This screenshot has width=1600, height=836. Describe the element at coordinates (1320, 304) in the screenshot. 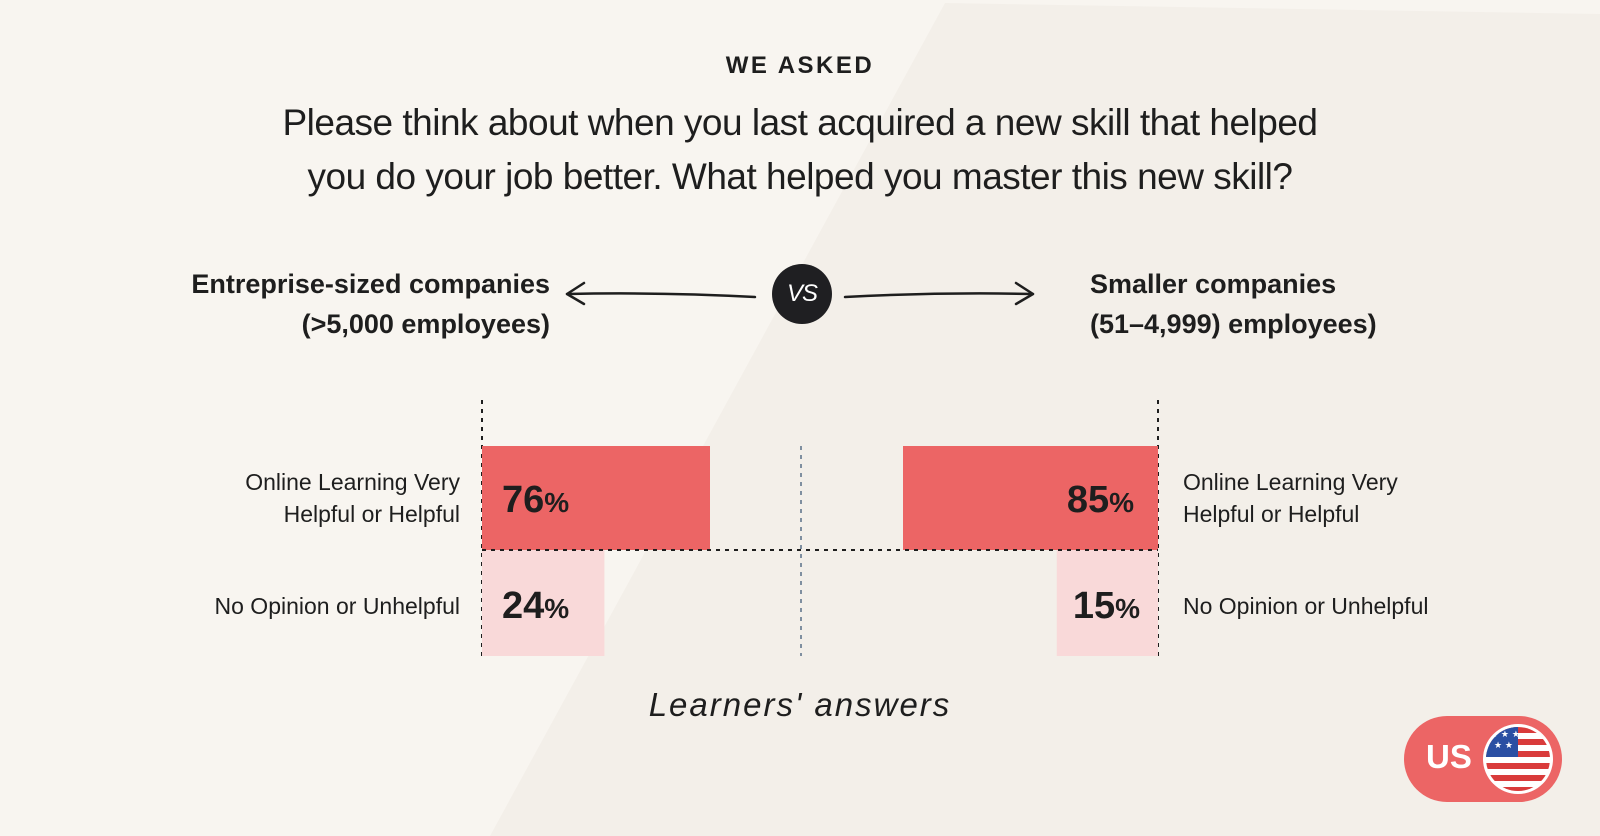

I see `smaller-group-label: Smaller companies (51–4,999) employees)` at that location.